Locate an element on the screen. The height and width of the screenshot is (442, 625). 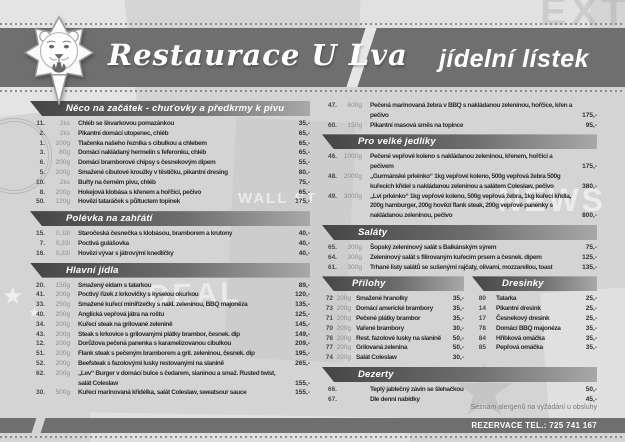
item-quantity: 300g is located at coordinates (354, 267).